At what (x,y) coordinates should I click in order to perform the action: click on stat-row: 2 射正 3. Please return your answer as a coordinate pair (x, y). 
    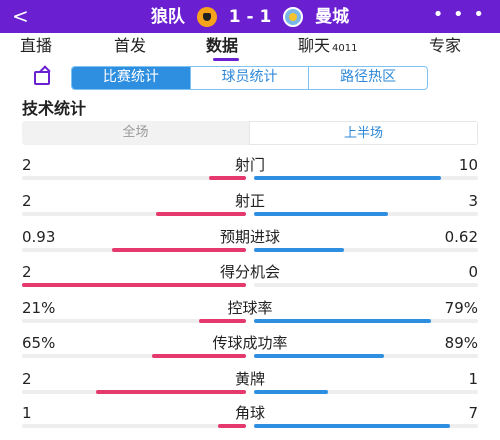
    Looking at the image, I should click on (250, 210).